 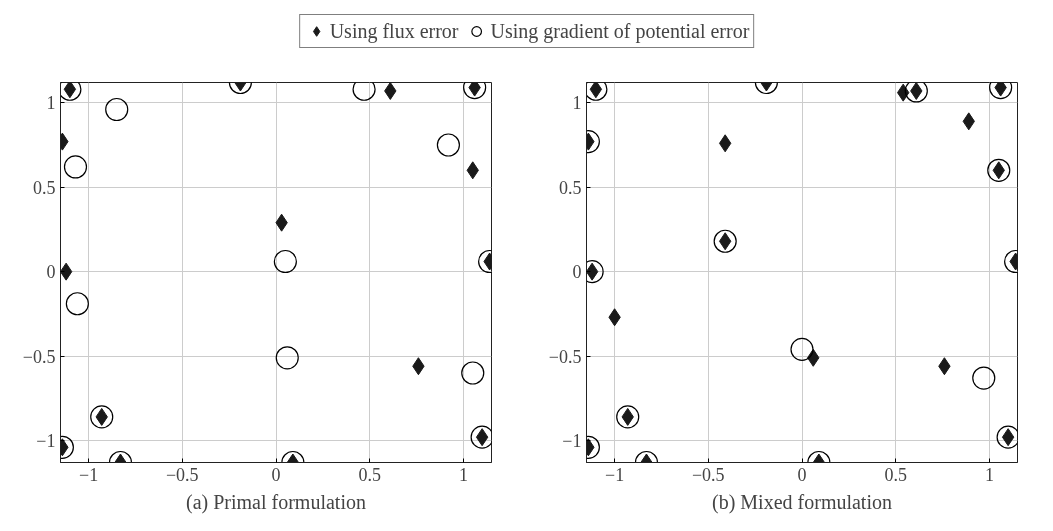 What do you see at coordinates (276, 502) in the screenshot?
I see `text: (a) Primal formulation` at bounding box center [276, 502].